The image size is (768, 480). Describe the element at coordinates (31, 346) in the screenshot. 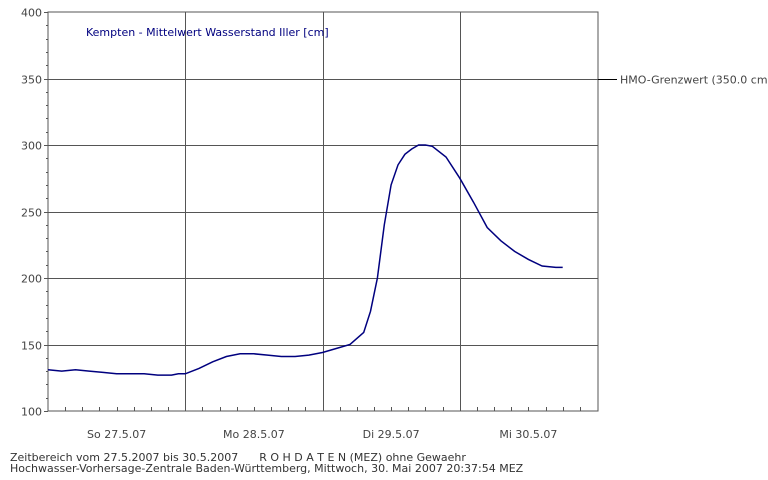

I see `y-tick-label: 150` at that location.